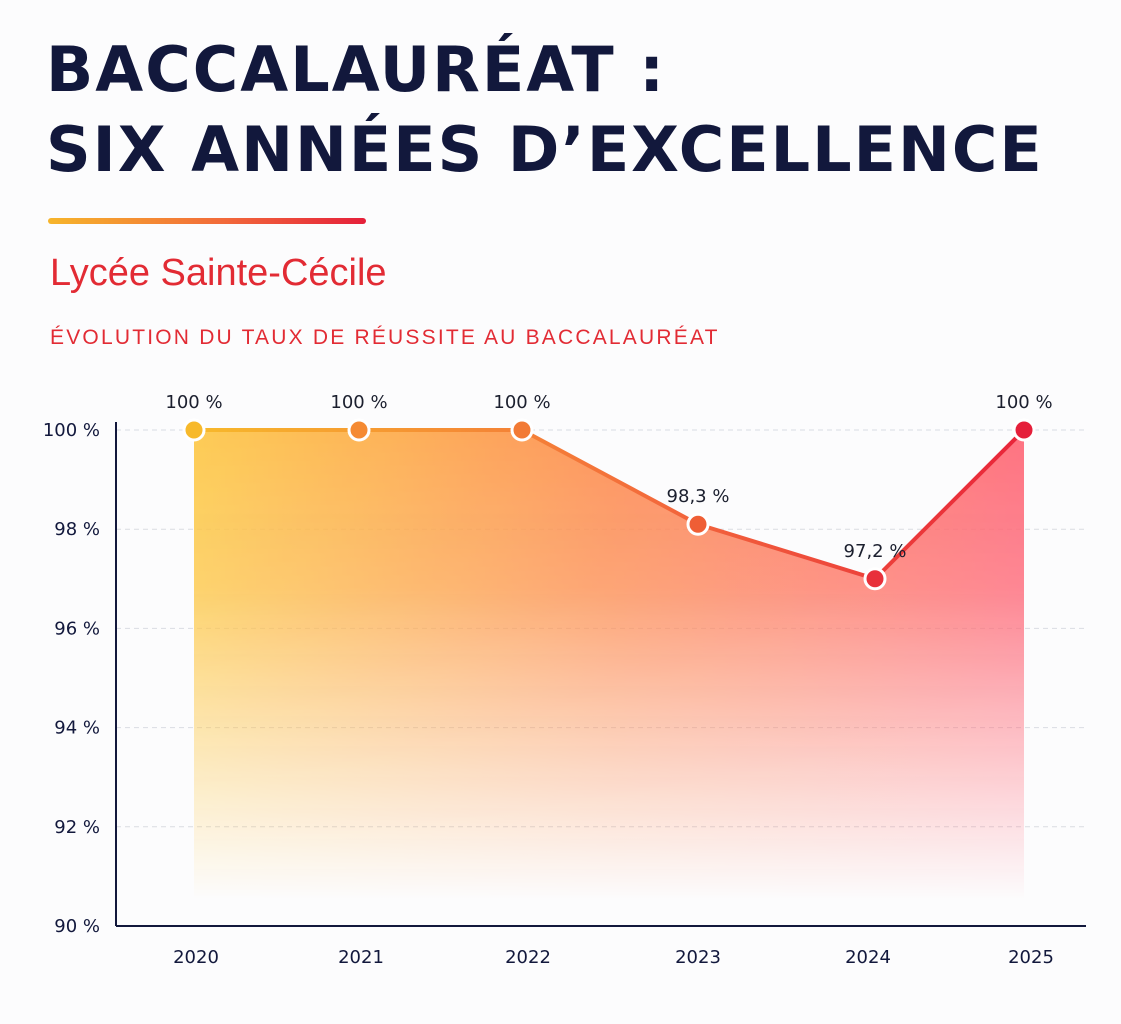  I want to click on data-label: 97,2 %, so click(875, 551).